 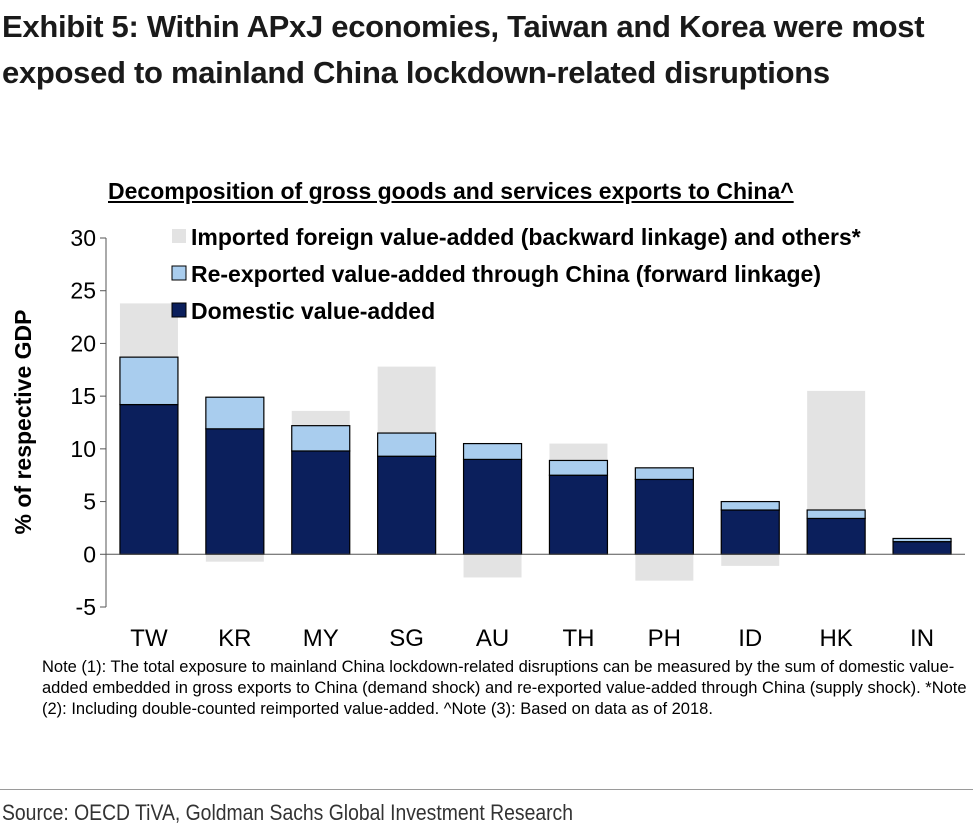 I want to click on legend-label-3: Domestic value-added, so click(x=313, y=311).